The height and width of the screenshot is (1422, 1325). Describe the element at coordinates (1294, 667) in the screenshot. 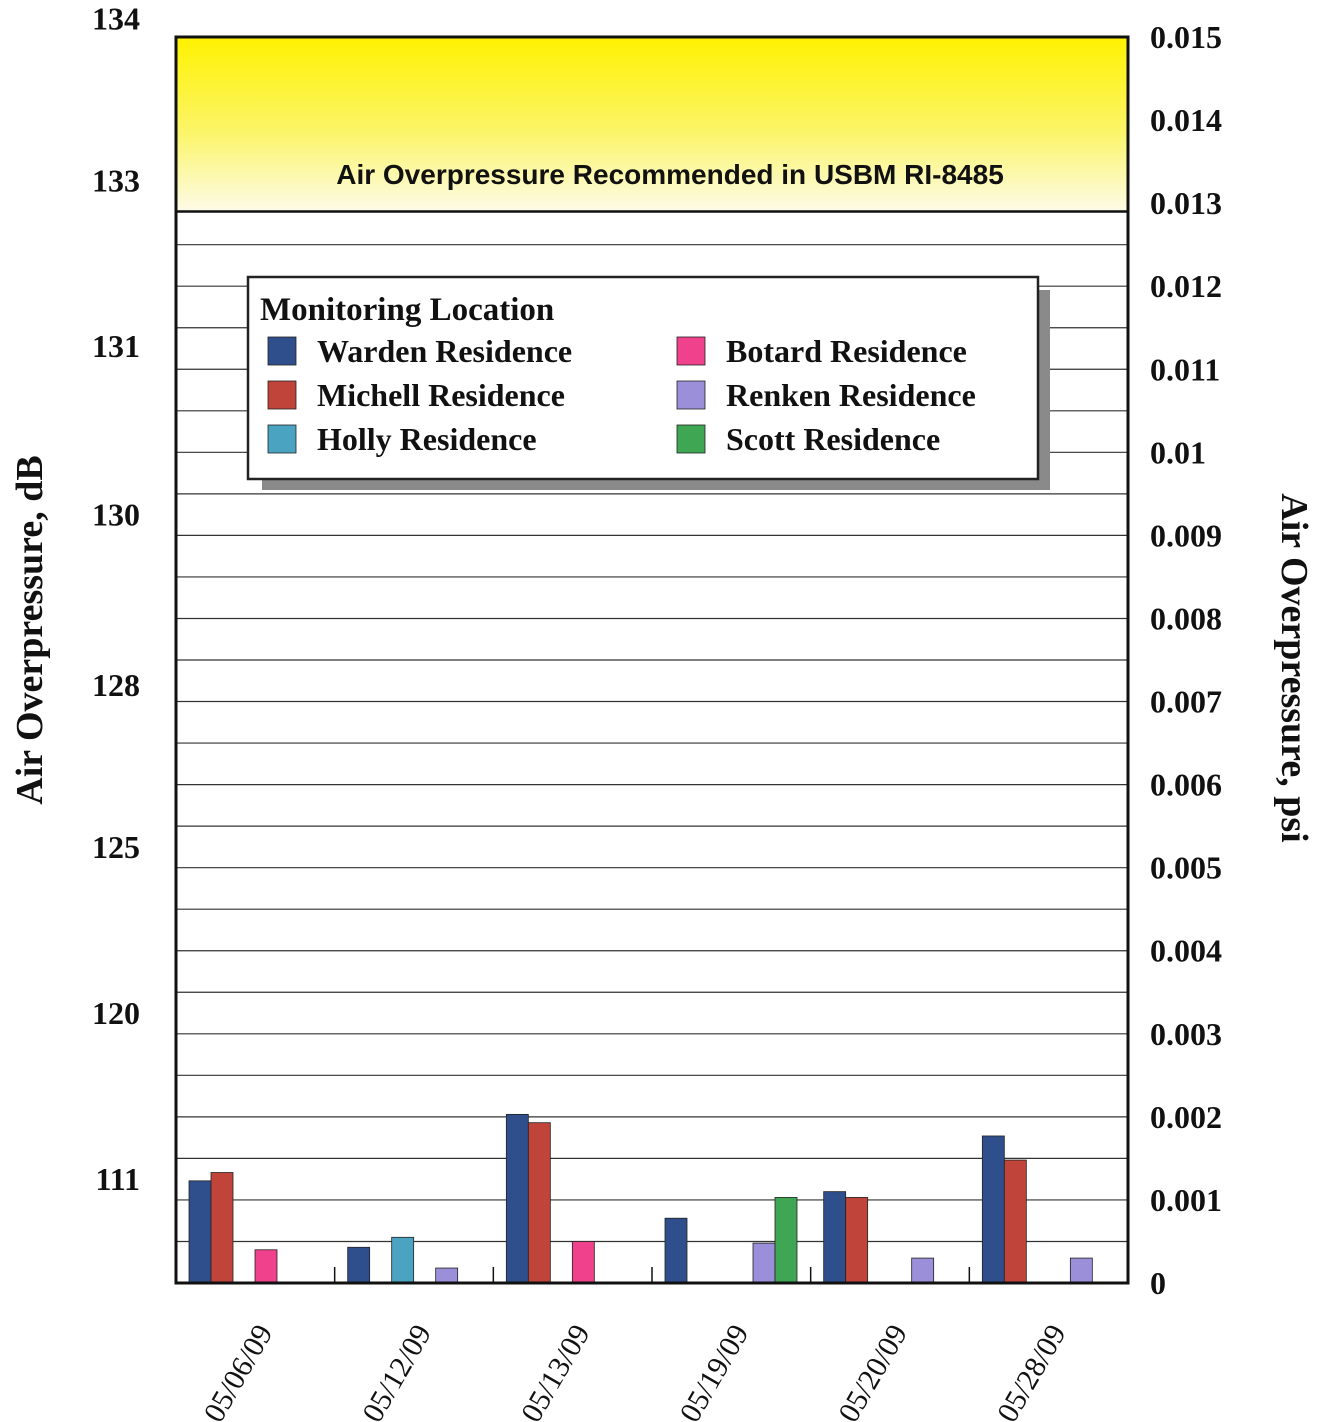

I see `right-axis-title: Air Overpressure, psi` at that location.